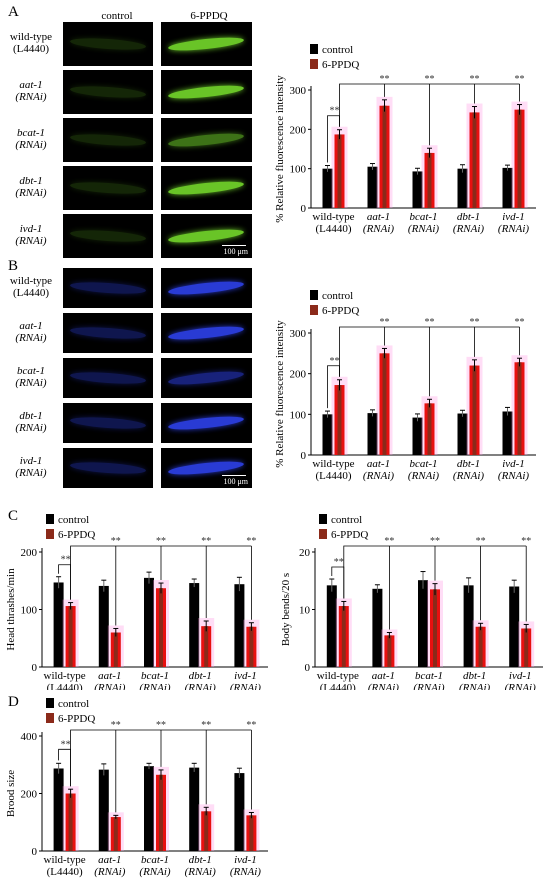 The width and height of the screenshot is (550, 880). What do you see at coordinates (29, 553) in the screenshot?
I see `y-tick-label: 200` at bounding box center [29, 553].